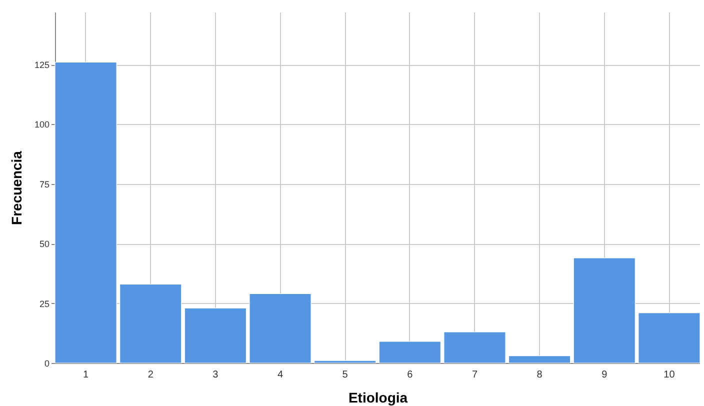 This screenshot has height=406, width=704. What do you see at coordinates (86, 375) in the screenshot?
I see `x-tick-label: 1` at bounding box center [86, 375].